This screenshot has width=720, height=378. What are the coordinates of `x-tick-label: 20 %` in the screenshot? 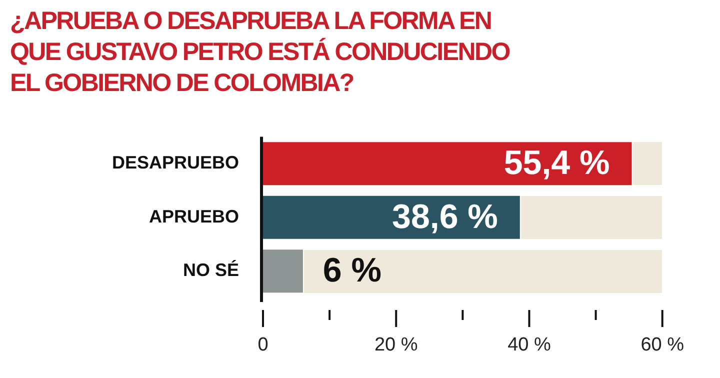 It's located at (396, 345).